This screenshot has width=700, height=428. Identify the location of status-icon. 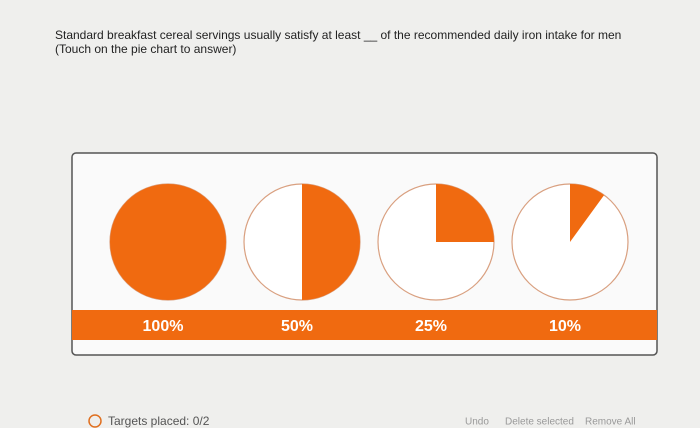
(95, 421).